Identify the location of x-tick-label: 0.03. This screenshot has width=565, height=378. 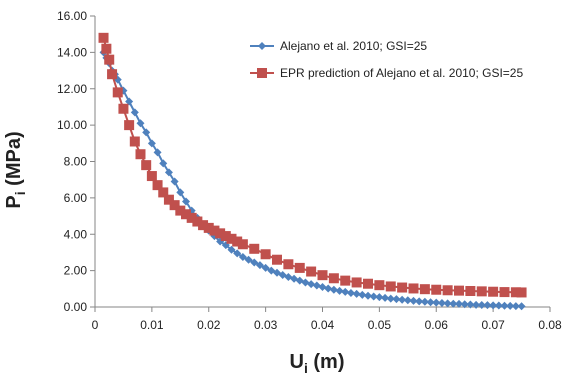
(266, 325).